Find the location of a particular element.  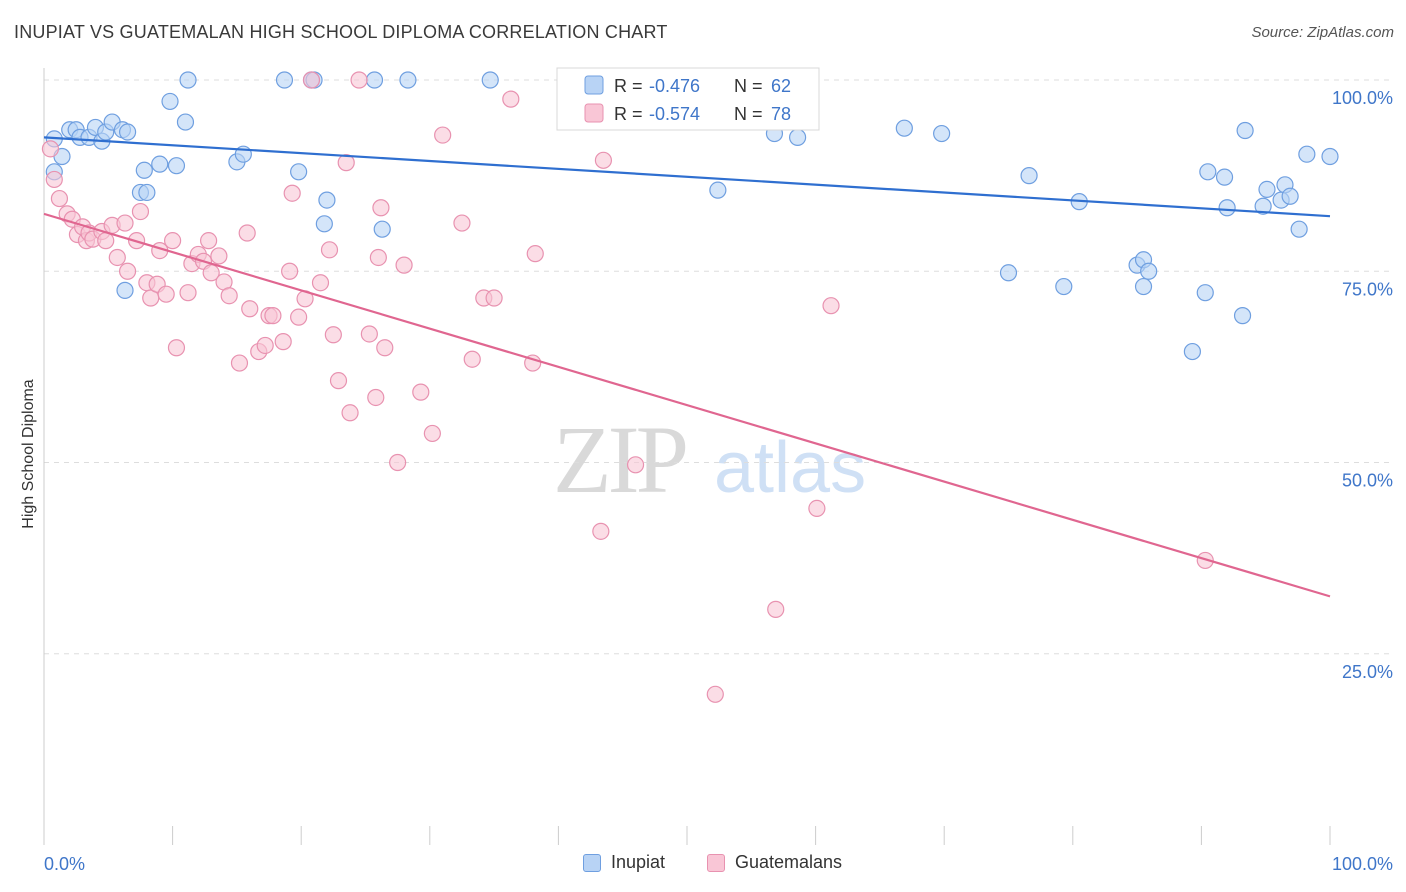

y-tick-label: 75.0% is located at coordinates (1367, 289).